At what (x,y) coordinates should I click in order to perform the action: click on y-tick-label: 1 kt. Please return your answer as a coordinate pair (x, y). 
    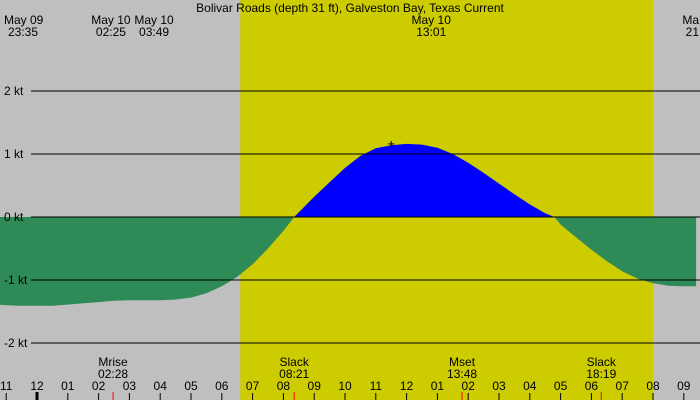
    Looking at the image, I should click on (14, 154).